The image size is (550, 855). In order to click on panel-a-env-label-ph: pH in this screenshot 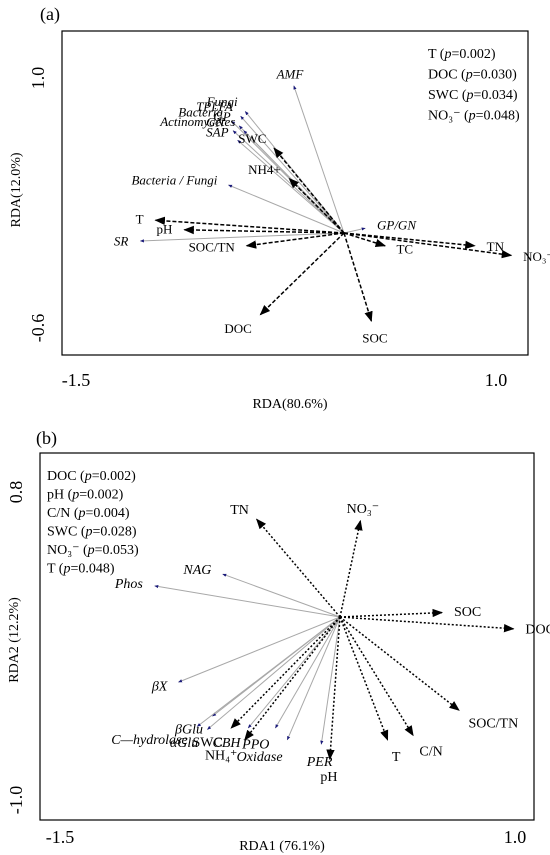, I will do `click(165, 229)`.